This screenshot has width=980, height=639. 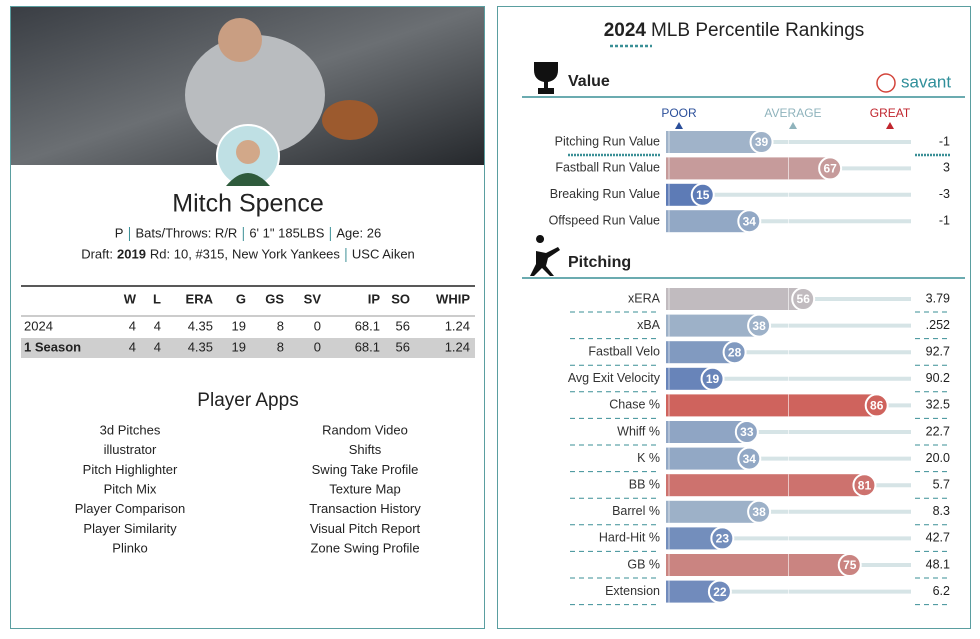 I want to click on info-item: P, so click(x=119, y=232).